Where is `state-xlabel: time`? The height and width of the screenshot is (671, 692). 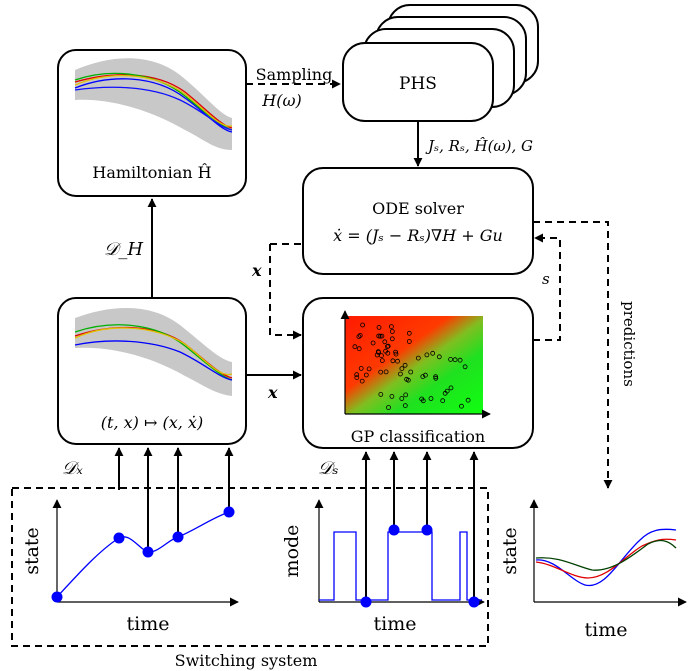
state-xlabel: time is located at coordinates (148, 624).